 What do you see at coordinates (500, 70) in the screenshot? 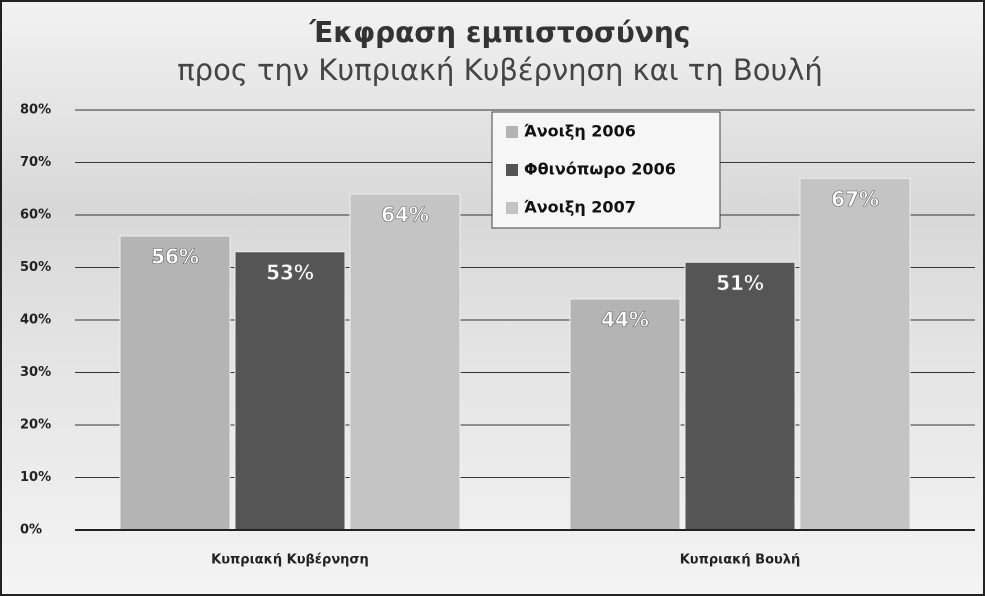
I see `chart-subtitle: προς την Κυπριακή Κυβέρνηση και τη Βουλή` at bounding box center [500, 70].